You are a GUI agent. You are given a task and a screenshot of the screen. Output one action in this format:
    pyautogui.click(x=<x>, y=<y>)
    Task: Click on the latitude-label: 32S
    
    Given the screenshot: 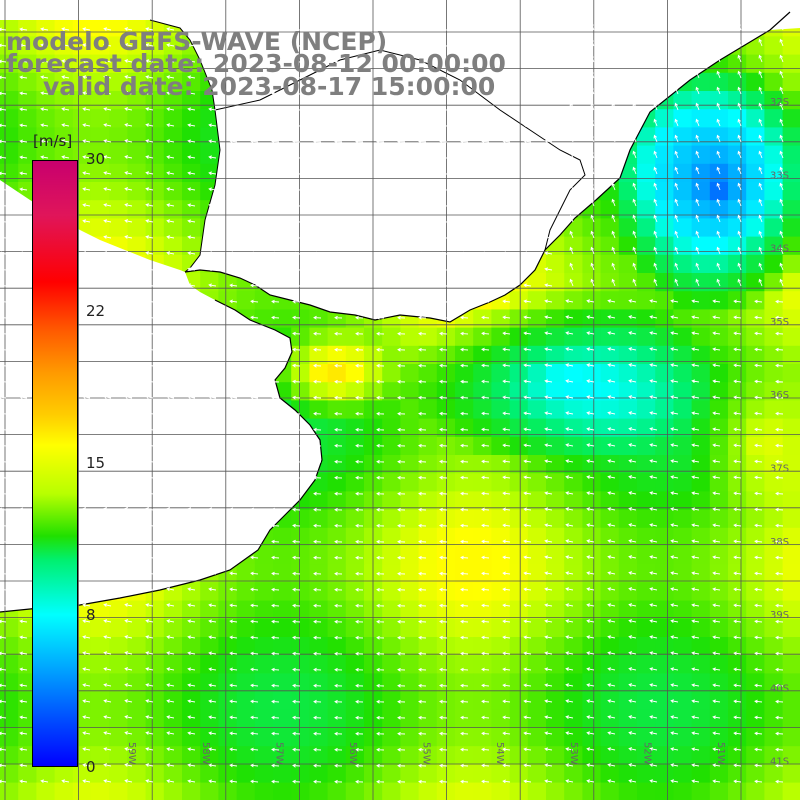 What is the action you would take?
    pyautogui.click(x=779, y=102)
    